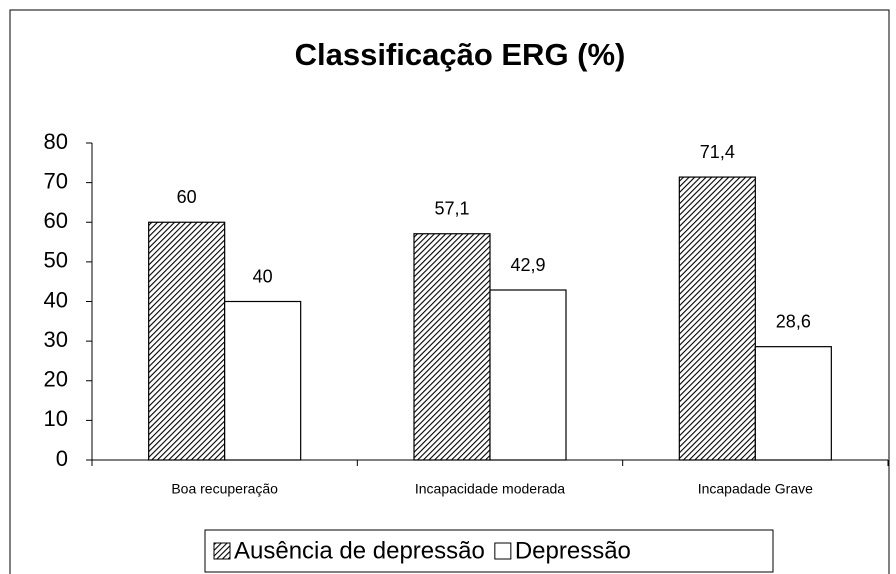 Image resolution: width=896 pixels, height=574 pixels. Describe the element at coordinates (489, 551) in the screenshot. I see `legend-box` at that location.